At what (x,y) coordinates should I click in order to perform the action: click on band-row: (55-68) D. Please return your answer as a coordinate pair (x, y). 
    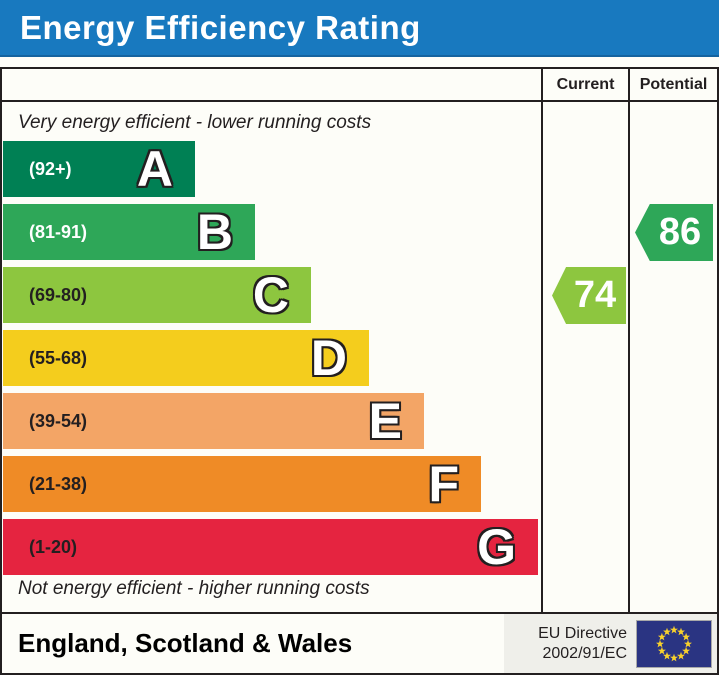
    Looking at the image, I should click on (272, 358).